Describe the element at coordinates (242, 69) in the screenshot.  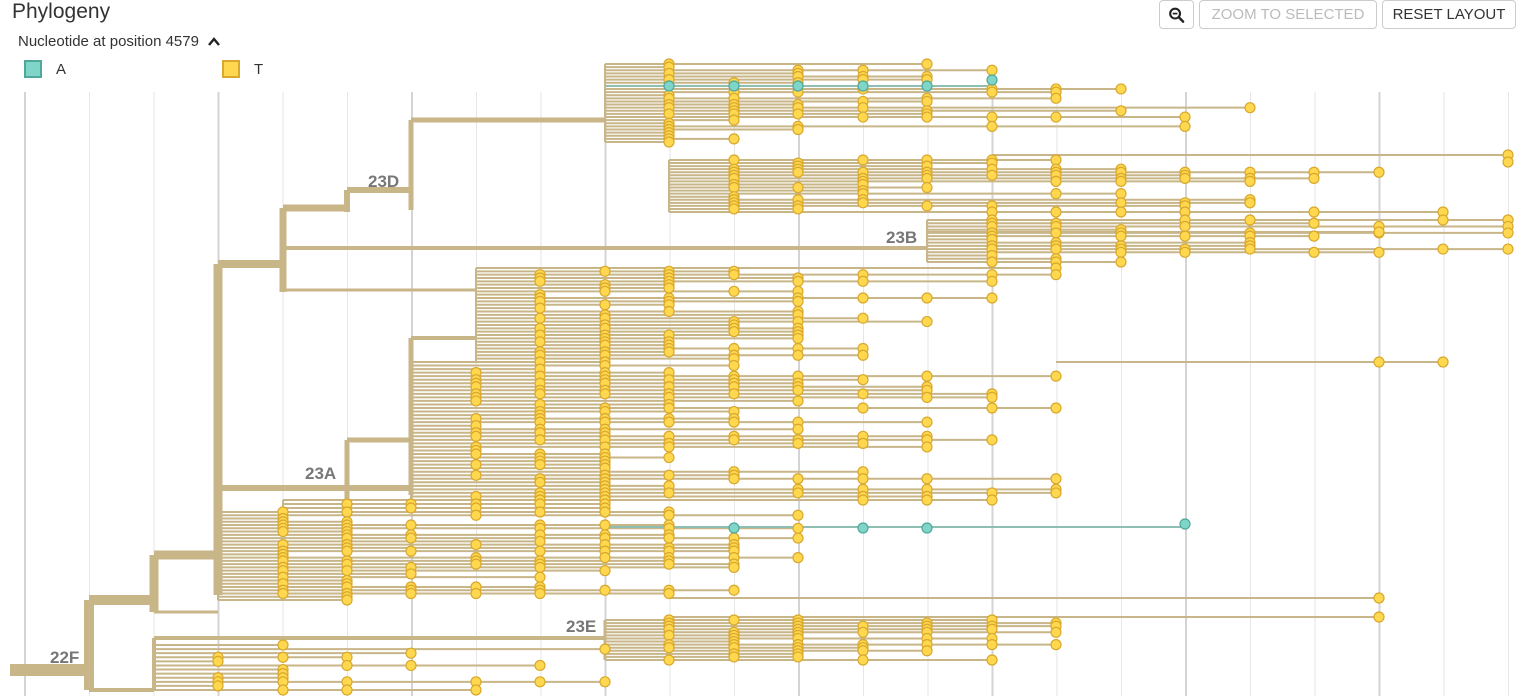
I see `legend-item-t: T` at that location.